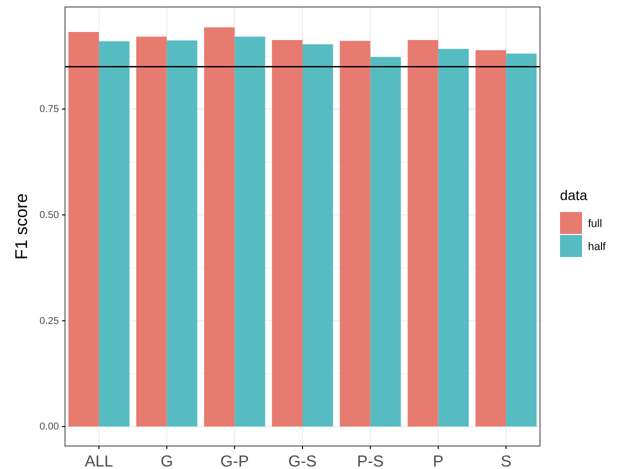 This screenshot has height=469, width=625. What do you see at coordinates (302, 461) in the screenshot?
I see `x-tick-label: G-S` at bounding box center [302, 461].